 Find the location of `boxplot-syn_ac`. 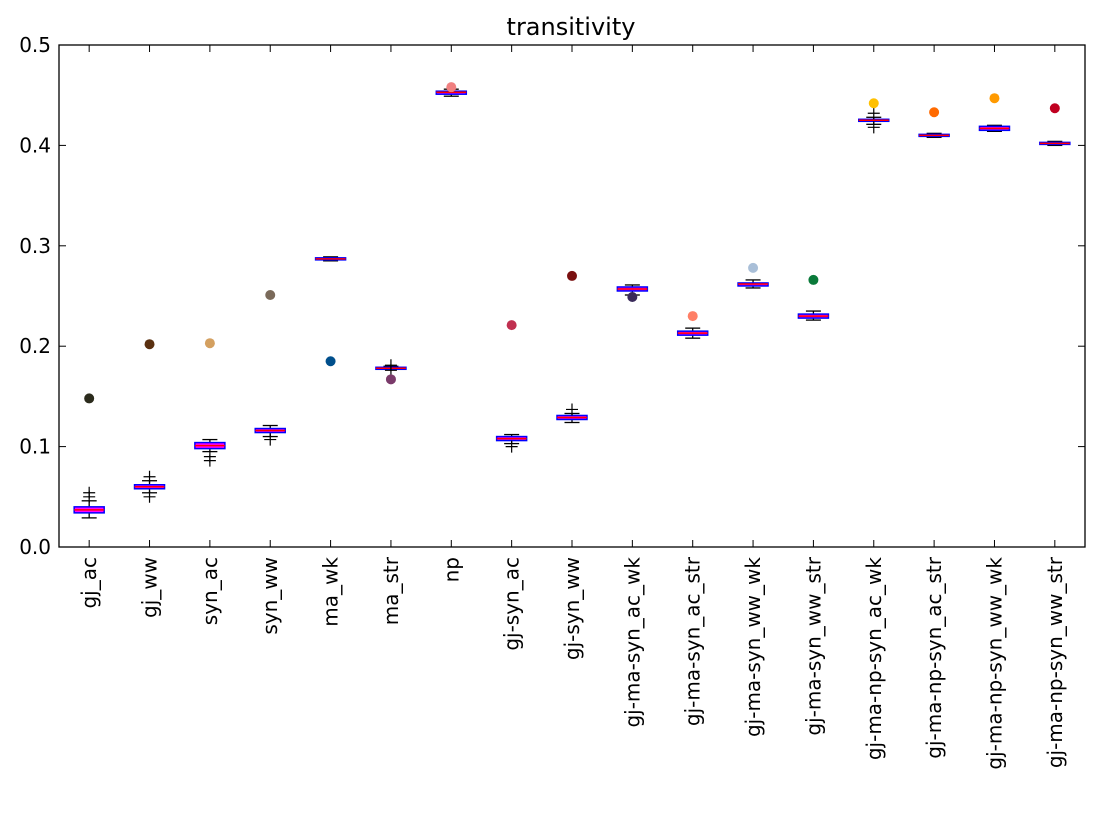

boxplot-syn_ac is located at coordinates (210, 452).